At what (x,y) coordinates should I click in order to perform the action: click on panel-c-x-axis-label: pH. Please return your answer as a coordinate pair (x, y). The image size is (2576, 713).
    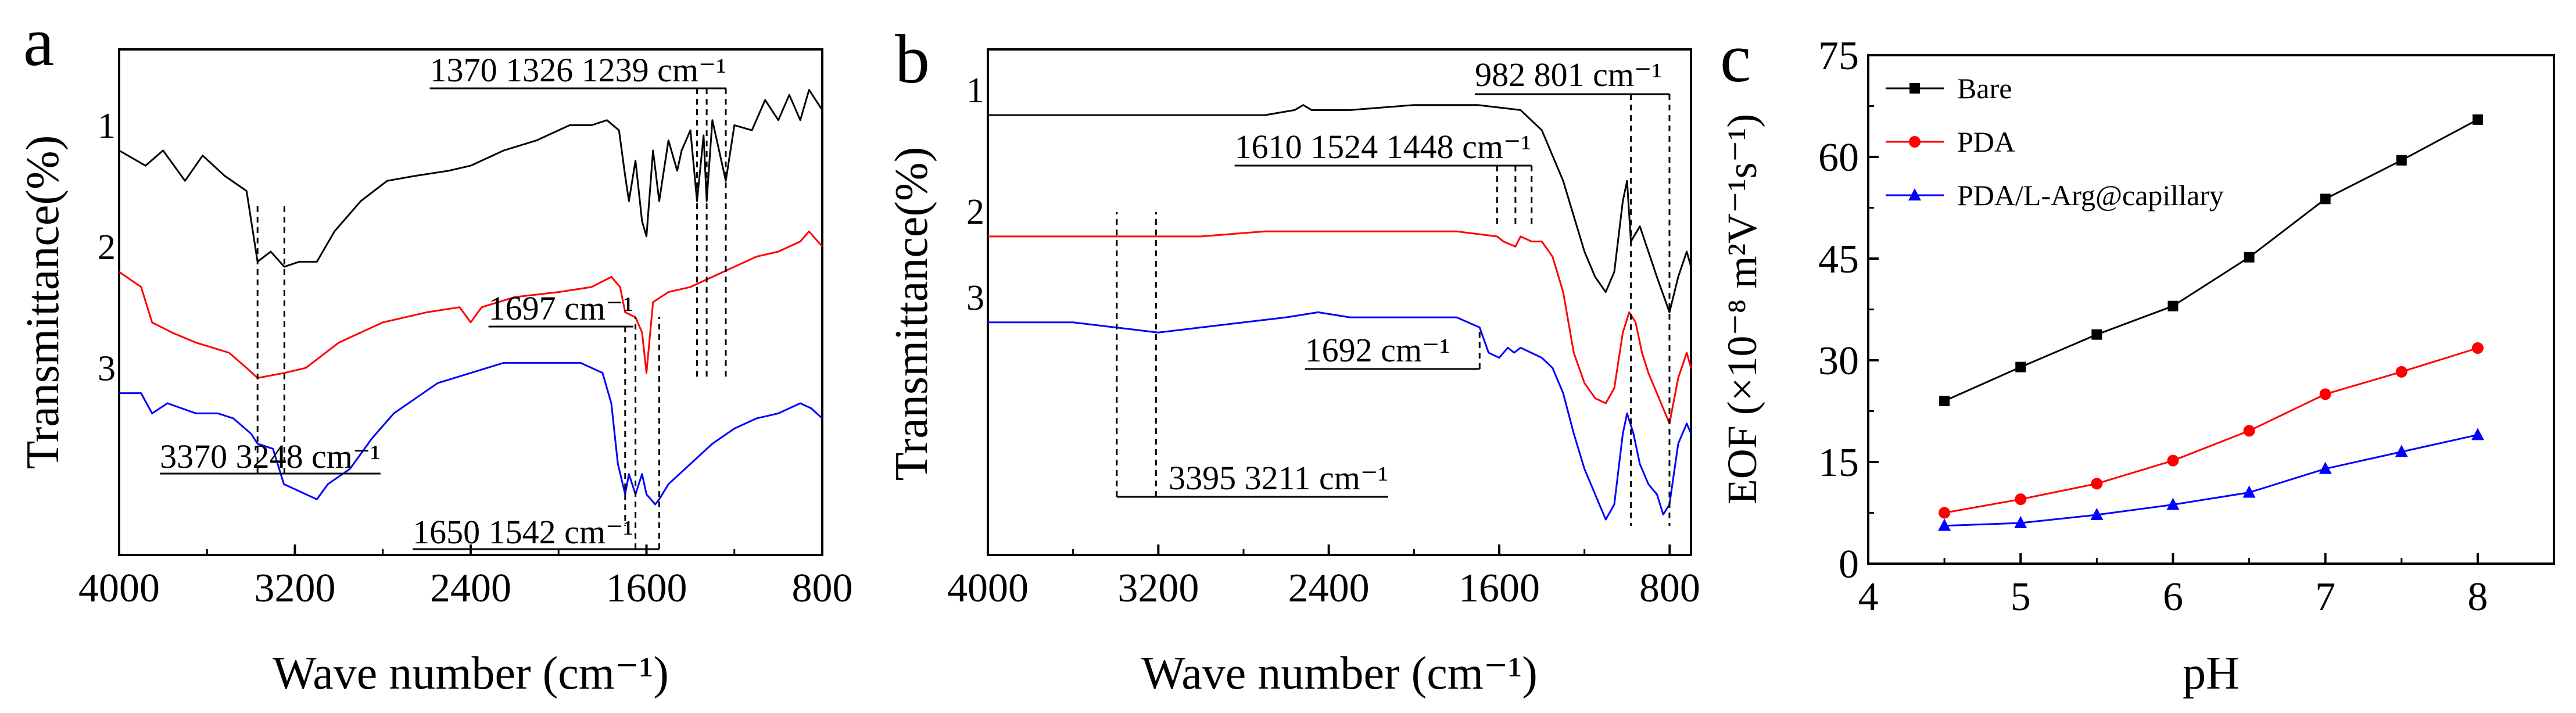
    Looking at the image, I should click on (2211, 673).